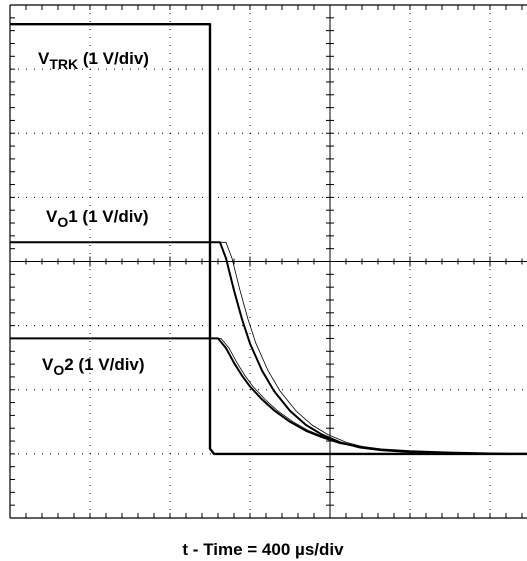  I want to click on trace-label-suffix: 2 (1 V/div), so click(104, 364).